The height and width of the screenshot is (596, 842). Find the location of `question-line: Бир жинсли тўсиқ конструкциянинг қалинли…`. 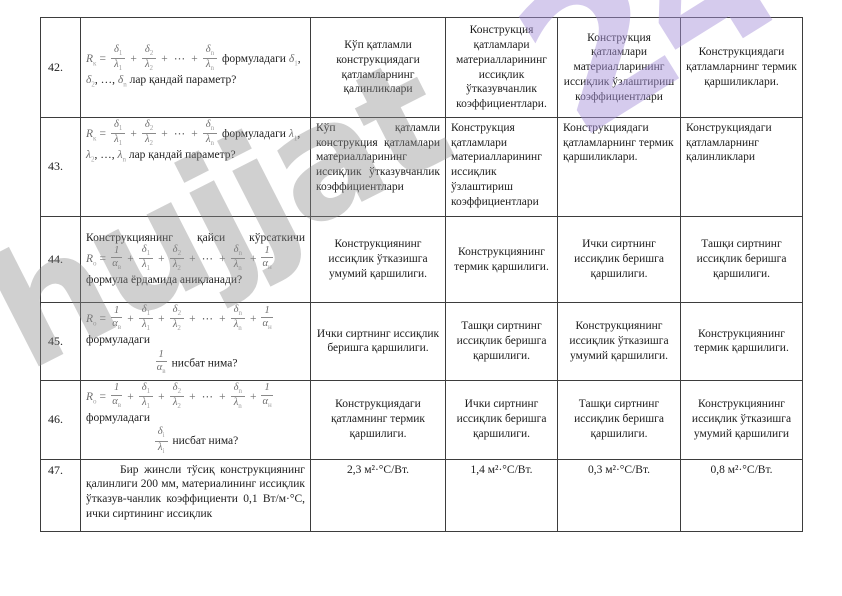

question-line: Бир жинсли тўсиқ конструкциянинг қалинли… is located at coordinates (195, 491).